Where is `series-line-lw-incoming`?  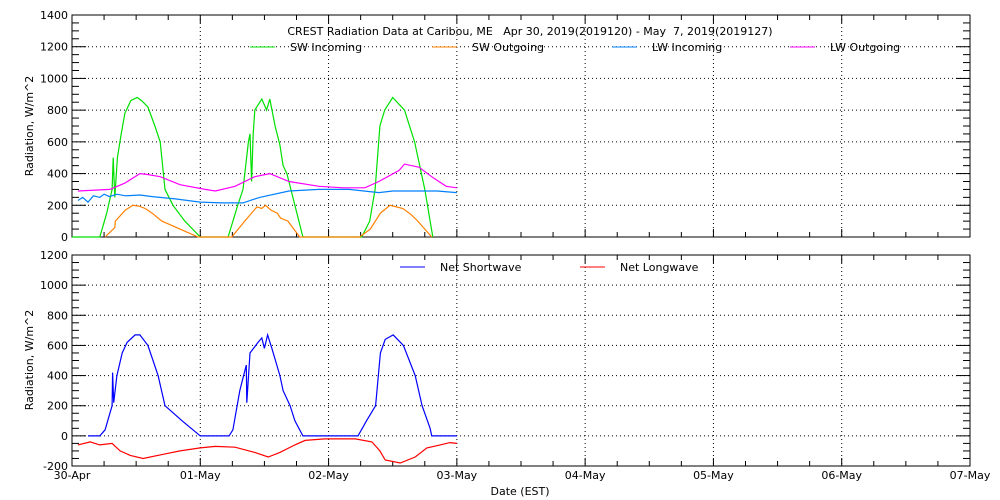
series-line-lw-incoming is located at coordinates (267, 196).